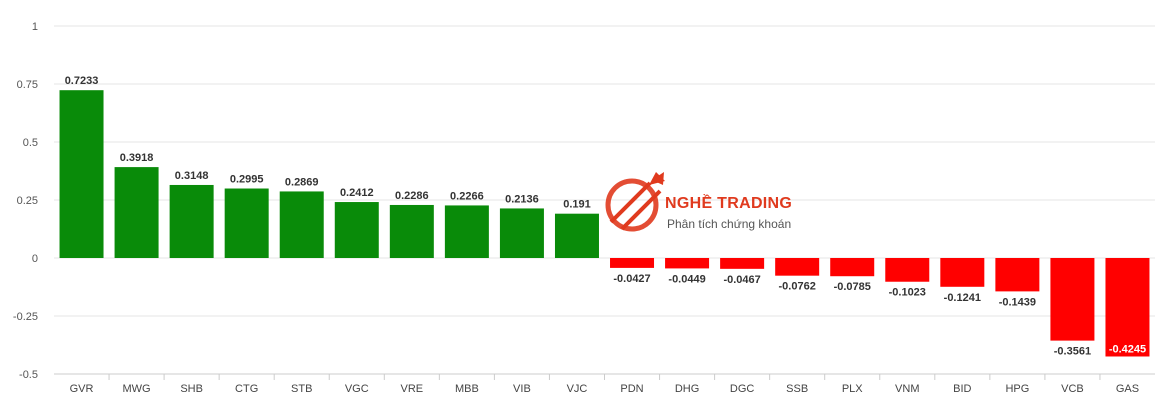  Describe the element at coordinates (631, 279) in the screenshot. I see `data-label: -0.0427` at that location.